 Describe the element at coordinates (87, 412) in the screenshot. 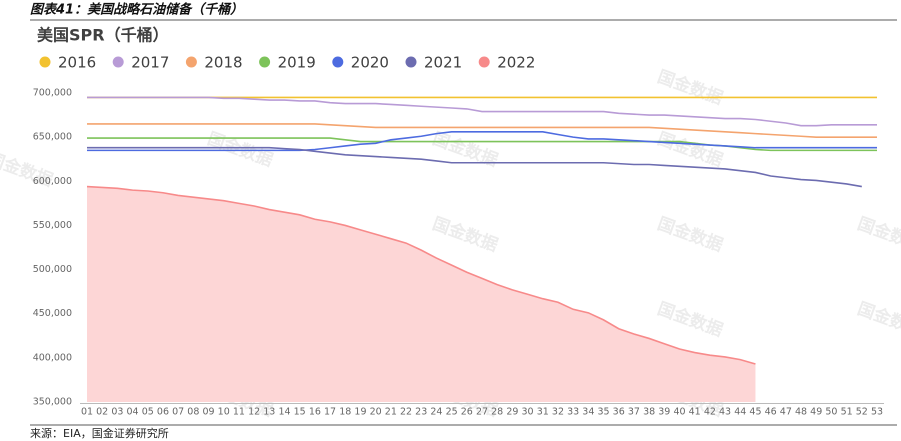

I see `x-tick-label: 01` at that location.